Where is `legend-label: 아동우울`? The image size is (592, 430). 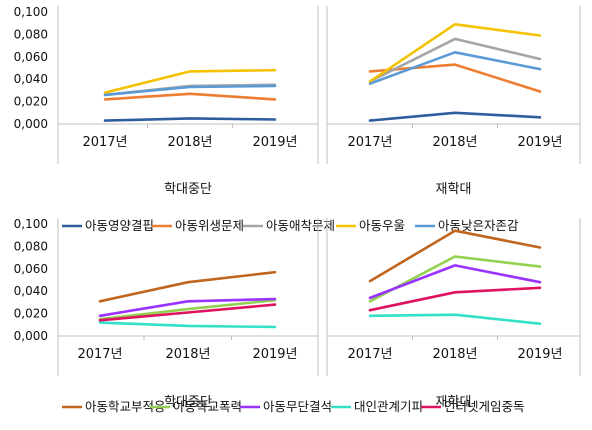 legend-label: 아동우울 is located at coordinates (382, 225).